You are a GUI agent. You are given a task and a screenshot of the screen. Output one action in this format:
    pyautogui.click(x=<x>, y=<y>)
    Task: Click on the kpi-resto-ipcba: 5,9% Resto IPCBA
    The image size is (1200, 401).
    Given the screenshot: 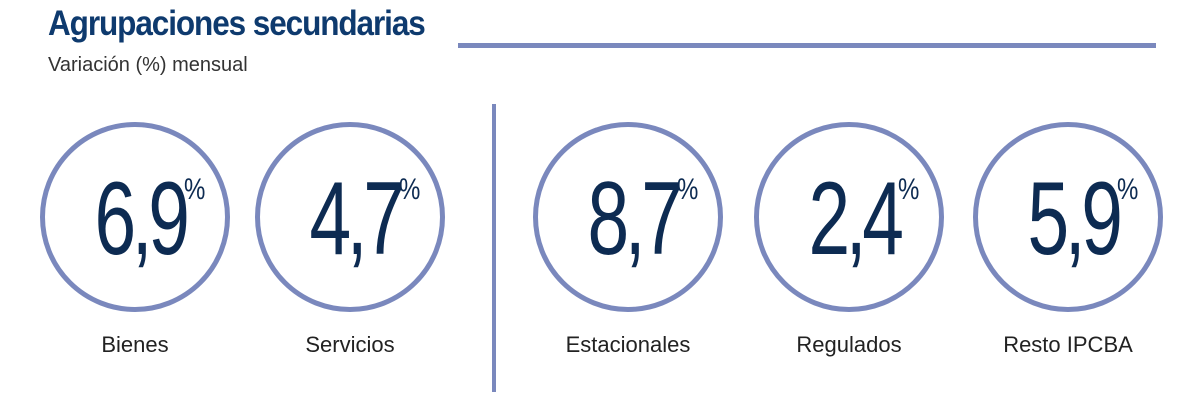 What is the action you would take?
    pyautogui.click(x=1068, y=239)
    